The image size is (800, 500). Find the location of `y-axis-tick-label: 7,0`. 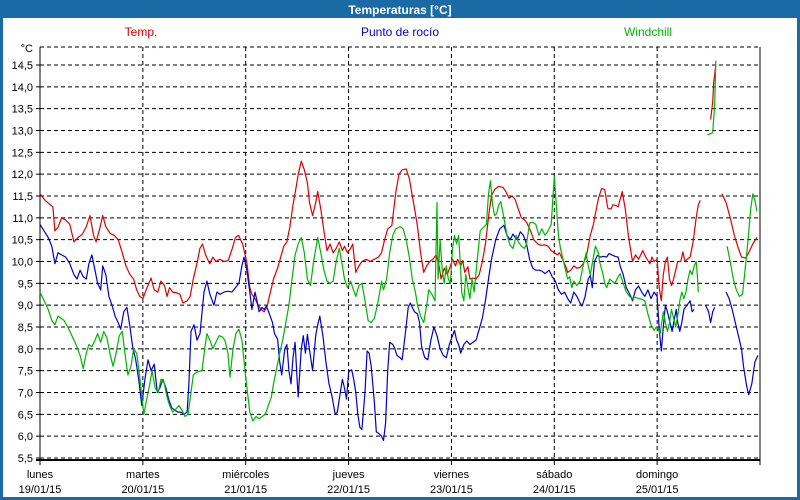

y-axis-tick-label: 7,0 is located at coordinates (25, 394).